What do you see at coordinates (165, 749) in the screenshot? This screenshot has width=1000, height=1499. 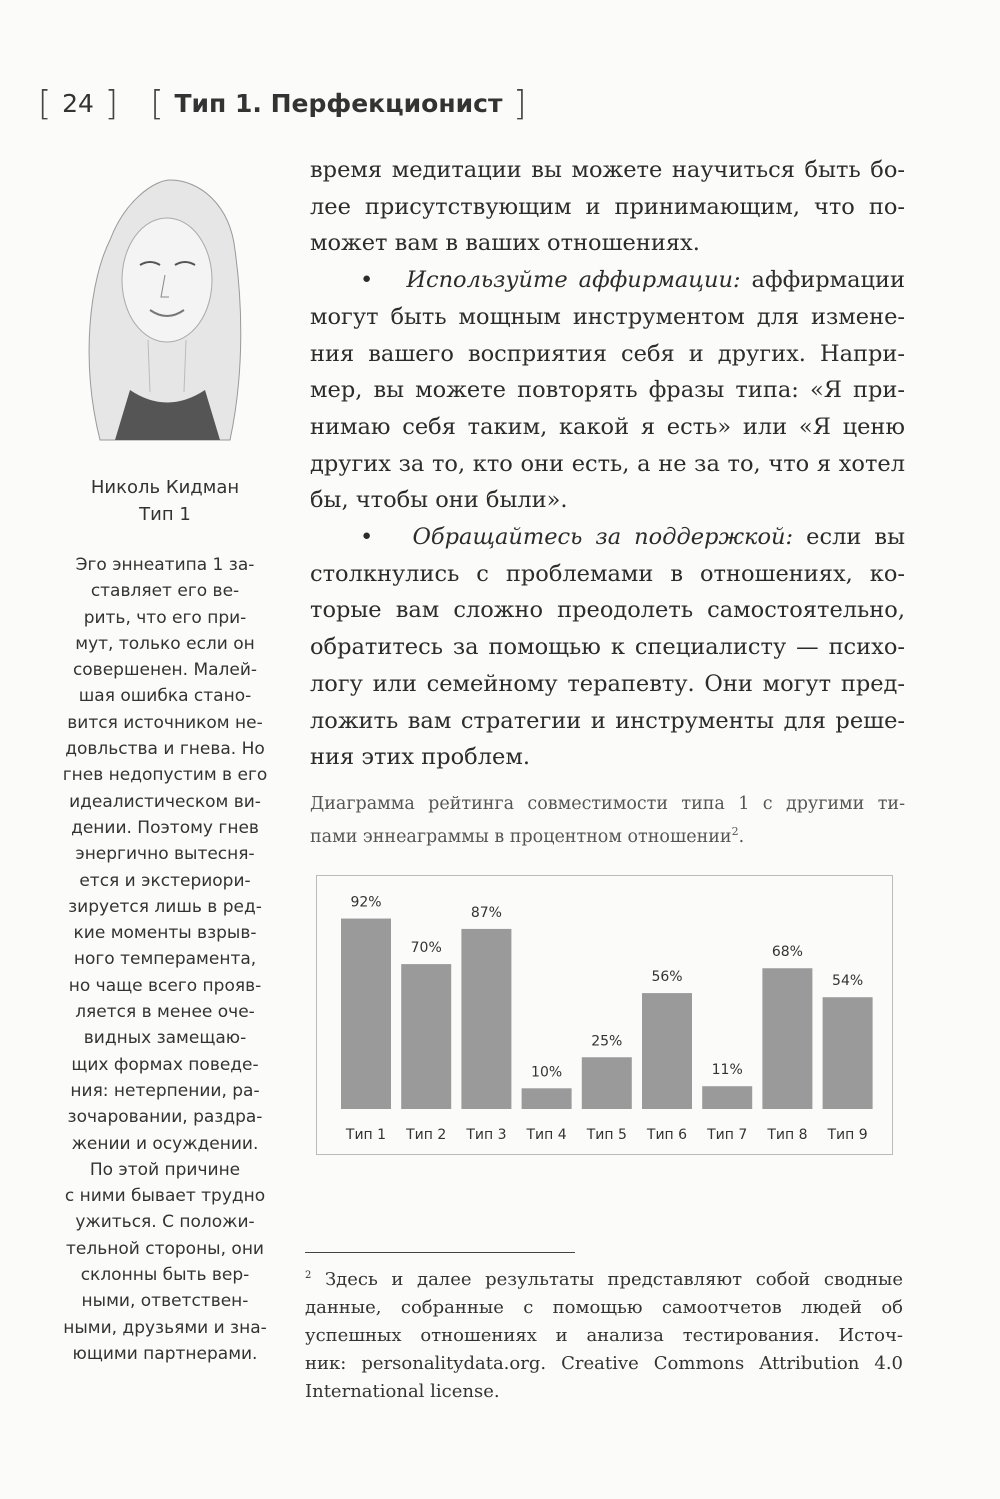 I see `sidebar-line: довльства и гнева. Но` at bounding box center [165, 749].